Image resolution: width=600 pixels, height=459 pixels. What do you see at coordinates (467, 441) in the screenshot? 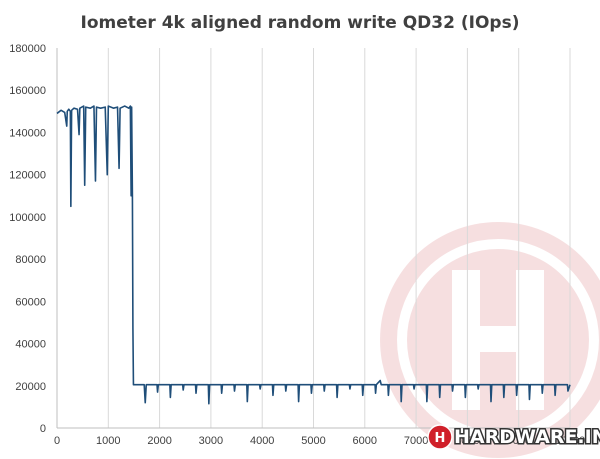
I see `x-tick-label: 8000` at bounding box center [467, 441].